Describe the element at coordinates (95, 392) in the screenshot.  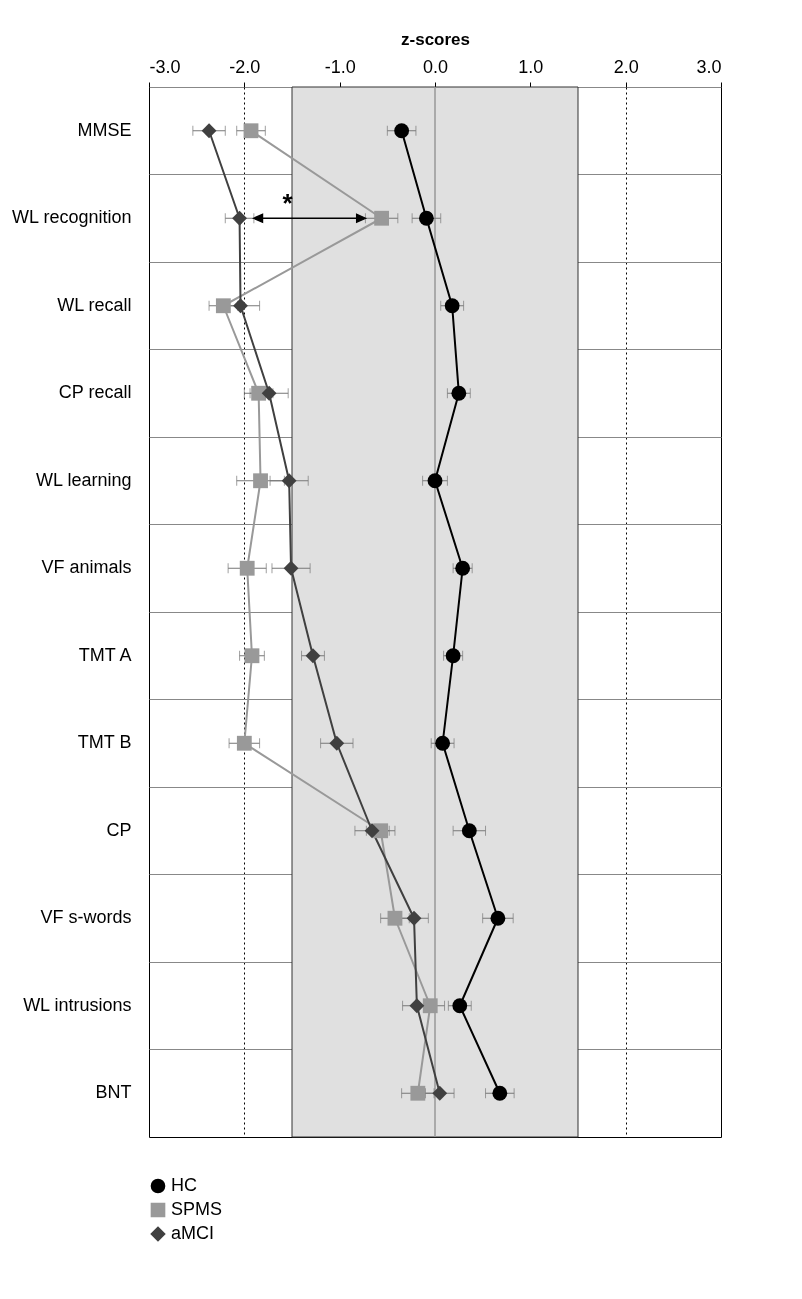
I see `y-tick-label: CP recall` at that location.